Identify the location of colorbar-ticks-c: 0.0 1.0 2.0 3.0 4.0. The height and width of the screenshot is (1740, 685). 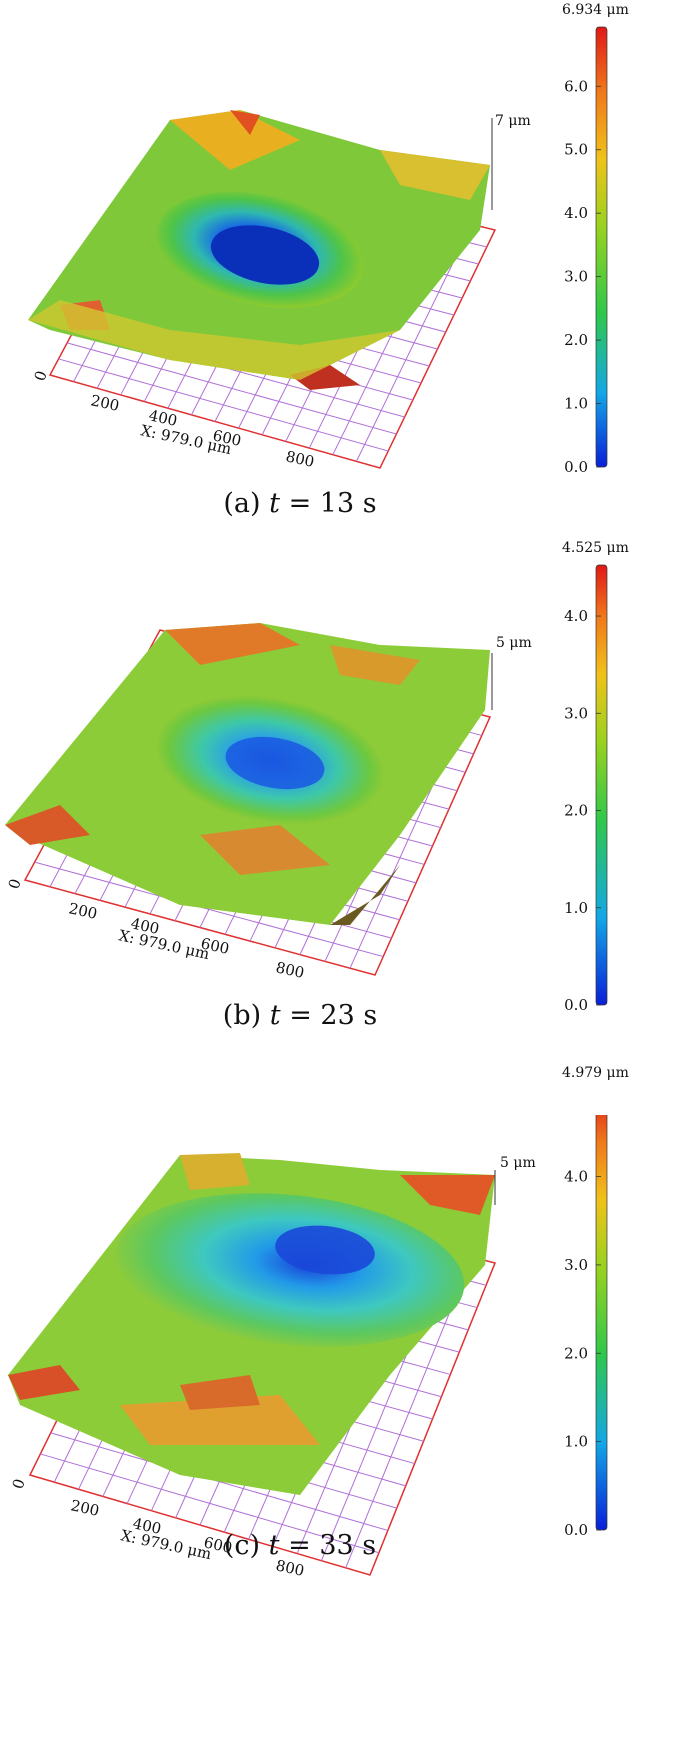
(582, 1353).